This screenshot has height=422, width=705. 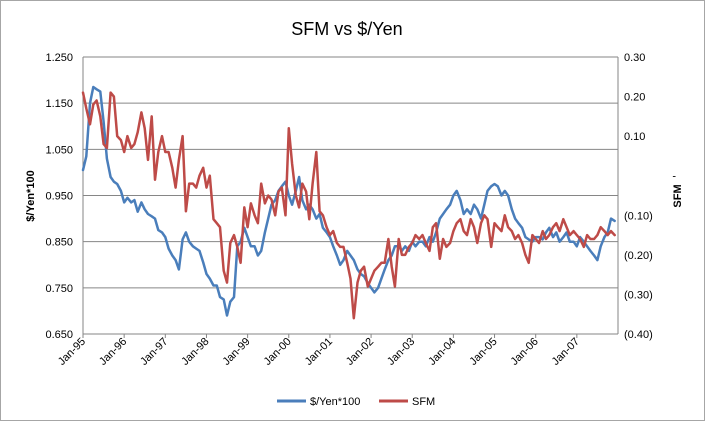 I want to click on right-tick-label: (0.10), so click(x=638, y=216).